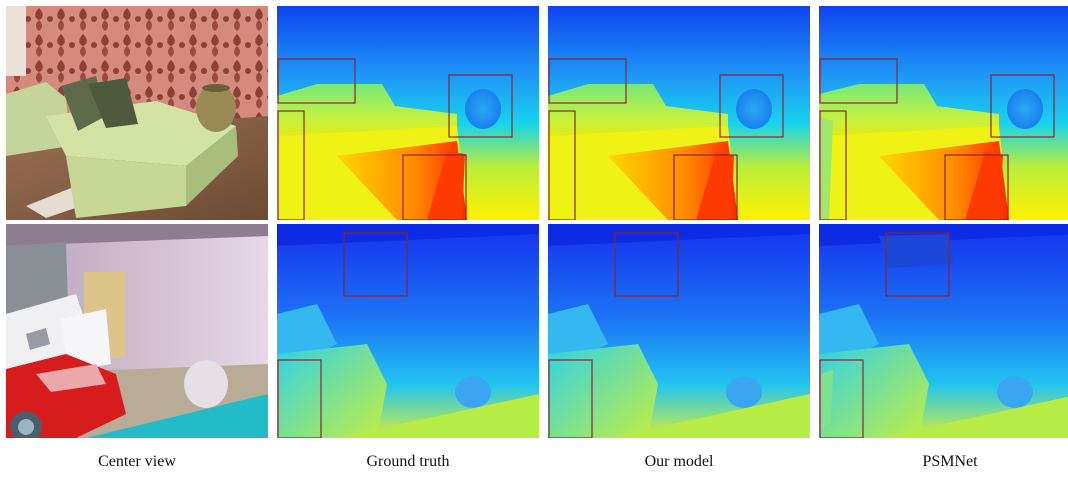 The image size is (1068, 478). What do you see at coordinates (408, 113) in the screenshot?
I see `ground-truth-depth-top` at bounding box center [408, 113].